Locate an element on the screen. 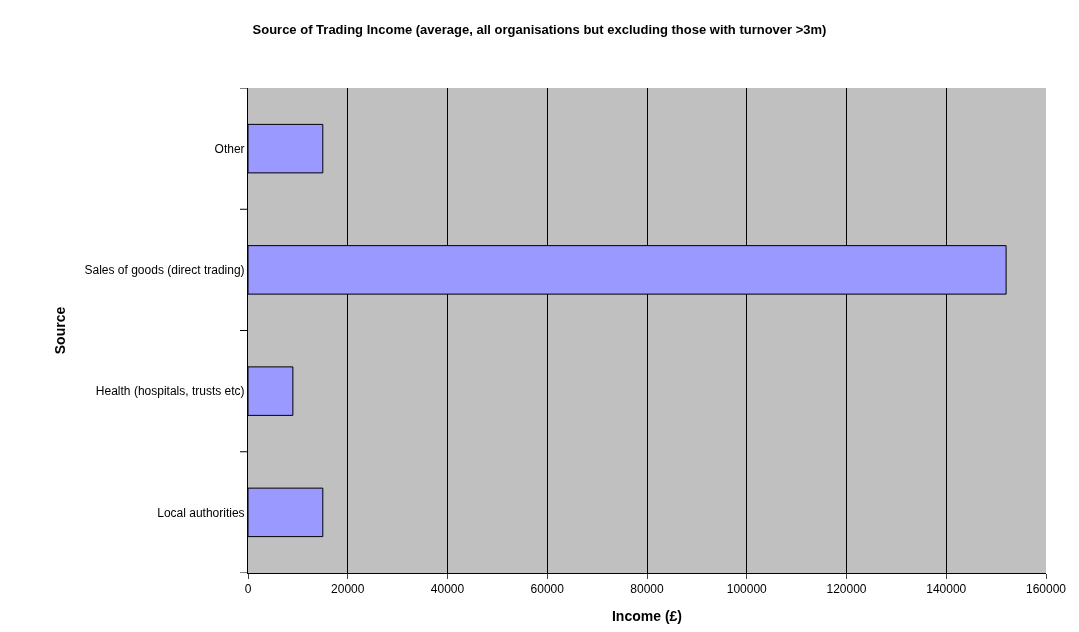 This screenshot has height=632, width=1079. y-tick-label: Sales of goods (direct trading) is located at coordinates (164, 270).